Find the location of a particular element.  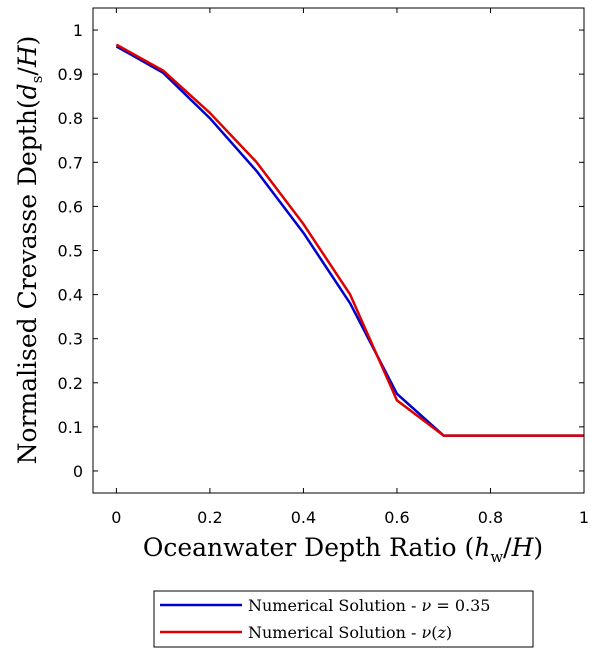

x-tick-label: 0.2 is located at coordinates (209, 517).